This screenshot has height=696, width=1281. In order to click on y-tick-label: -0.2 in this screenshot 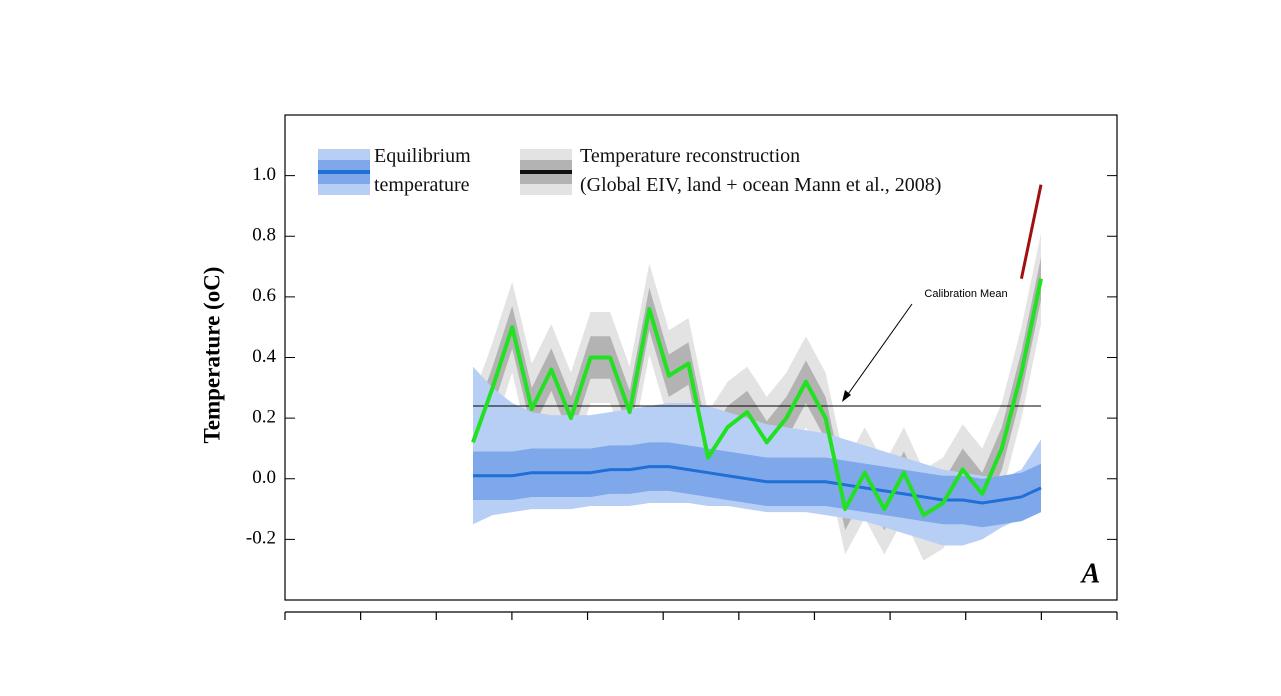, I will do `click(261, 538)`.